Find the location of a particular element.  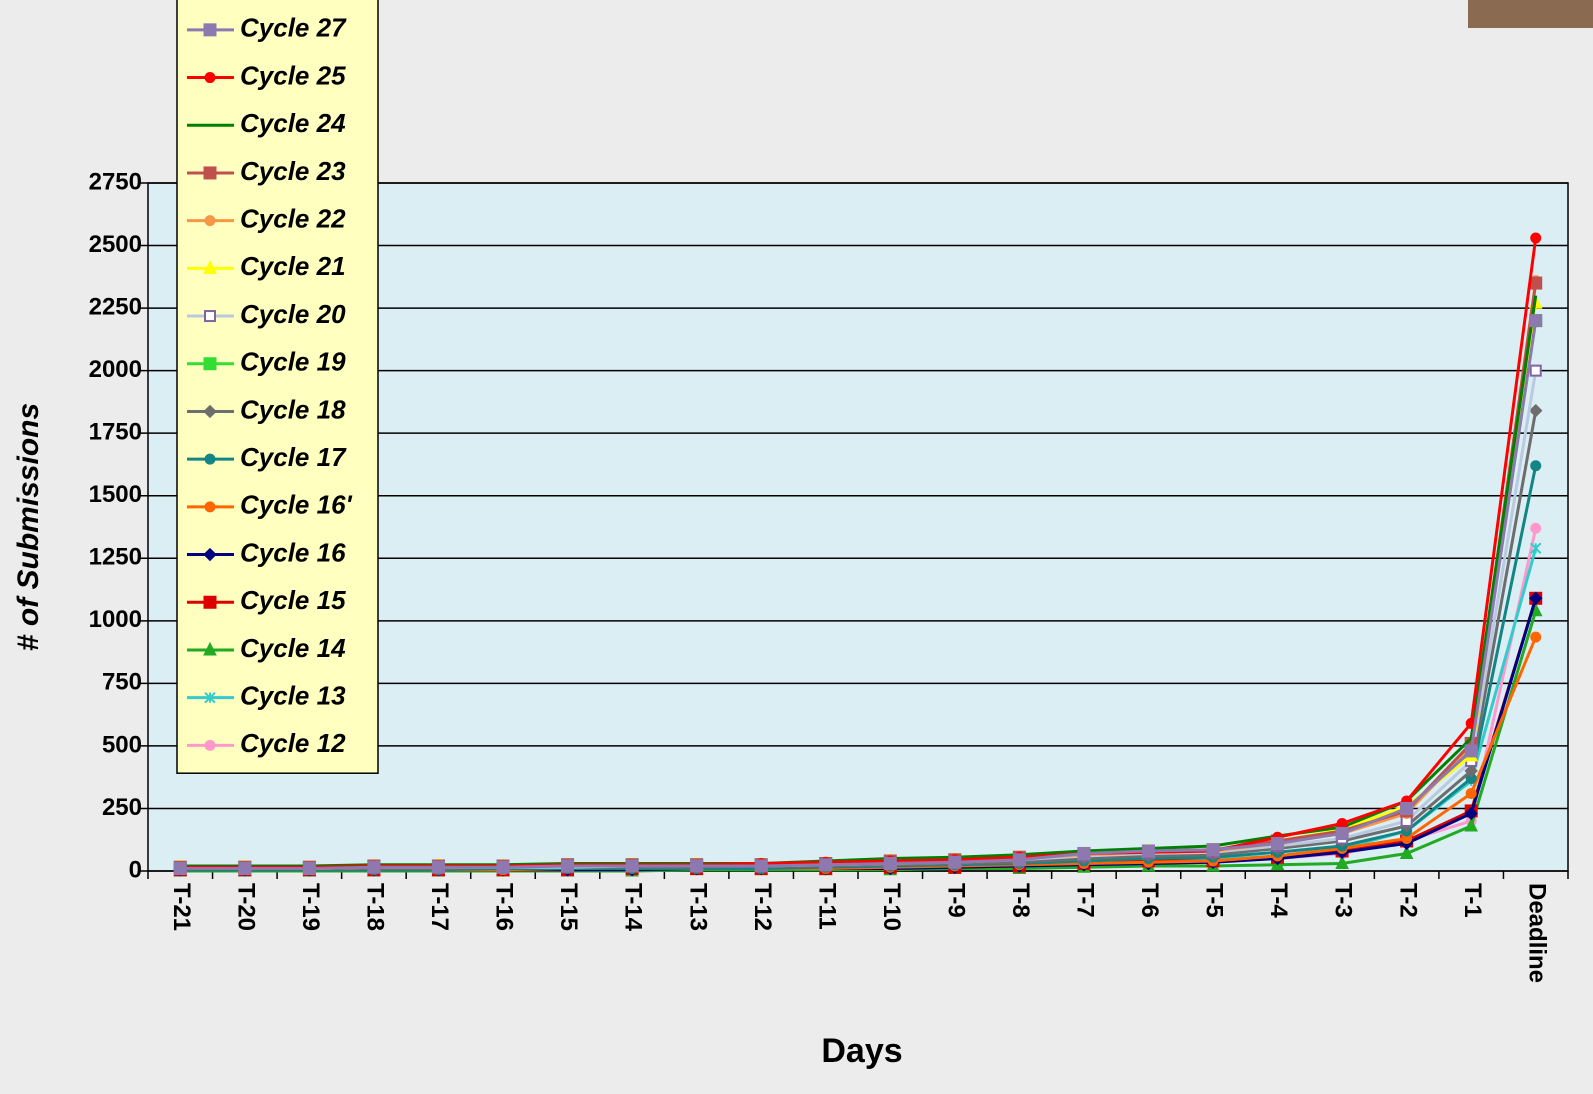

legend-label: Cycle 15 is located at coordinates (293, 600).